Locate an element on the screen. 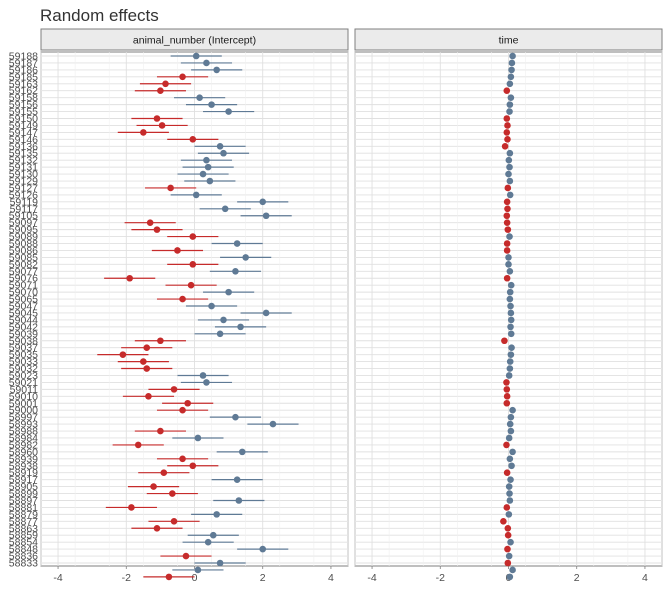  y-tick-label: 58984 is located at coordinates (23, 438).